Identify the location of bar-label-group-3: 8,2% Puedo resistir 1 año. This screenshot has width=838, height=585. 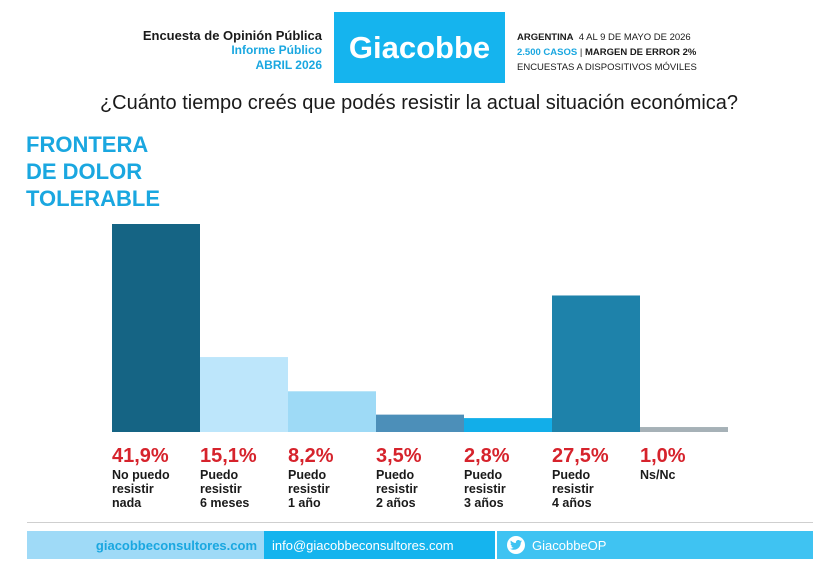
(332, 477).